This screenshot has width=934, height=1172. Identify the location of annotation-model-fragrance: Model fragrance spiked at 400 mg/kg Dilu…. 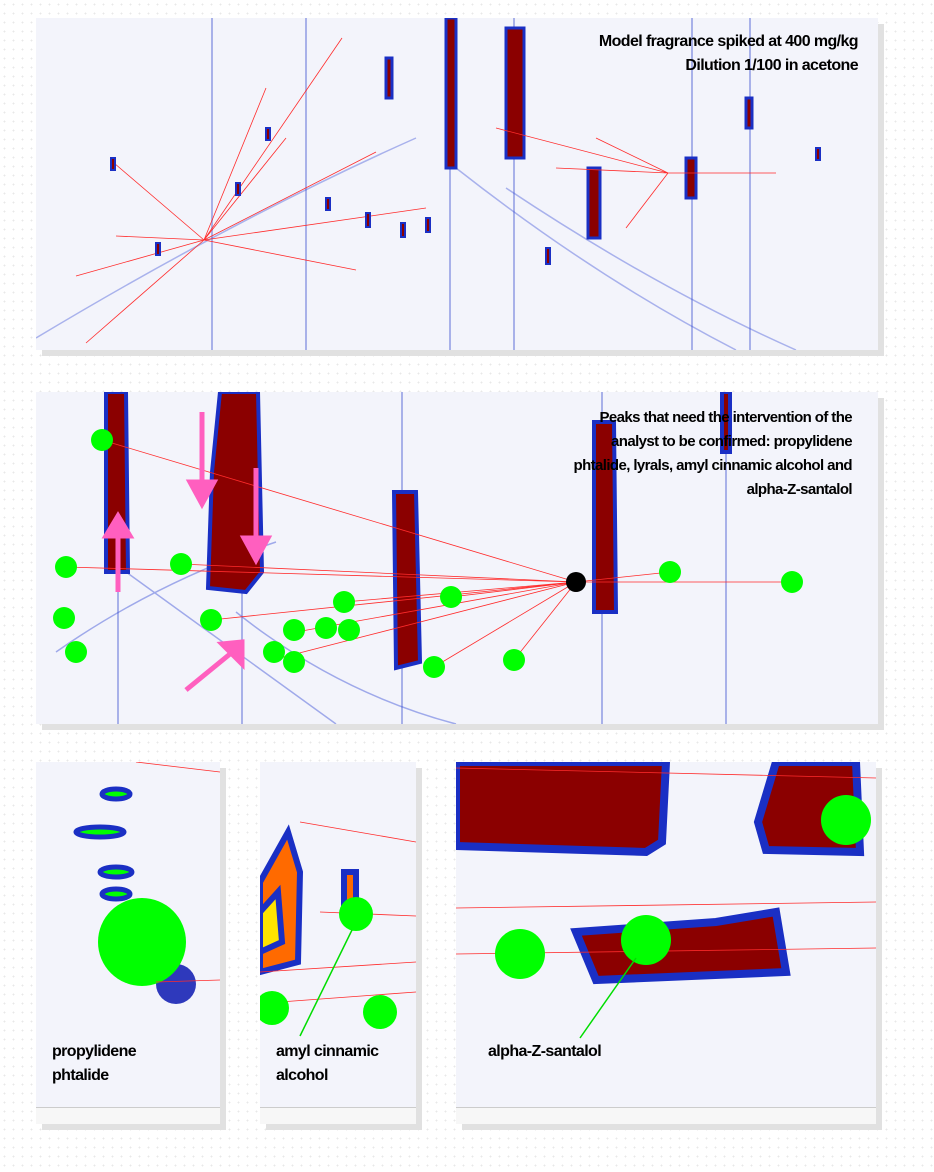
(728, 54).